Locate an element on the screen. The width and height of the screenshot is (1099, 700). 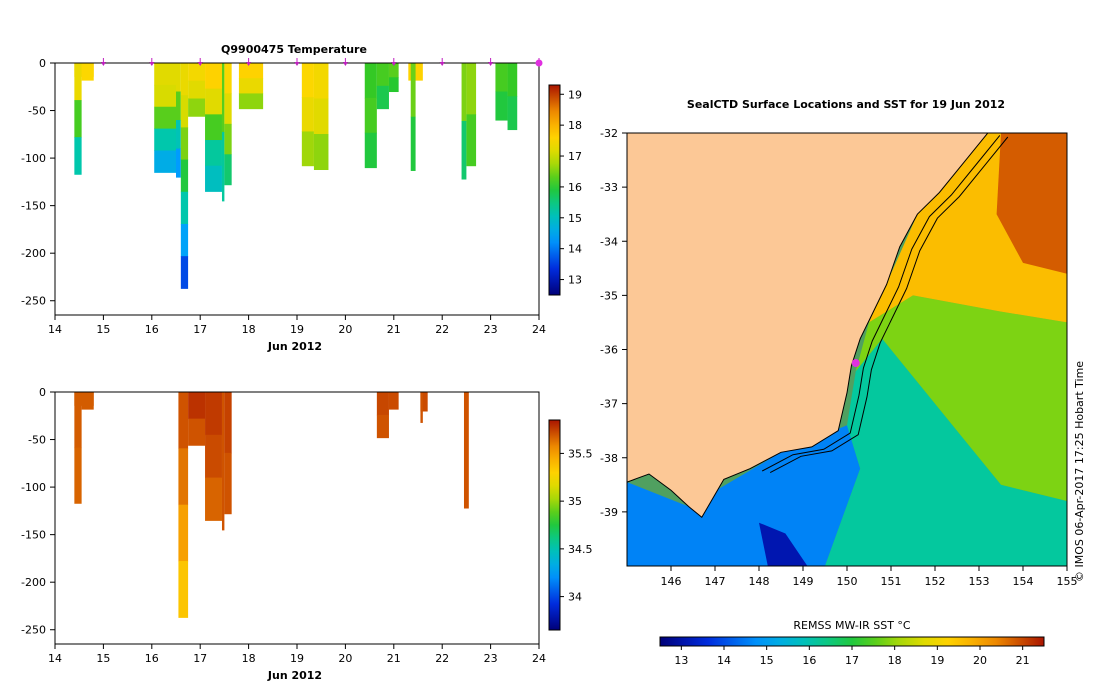
sst-colorbar-ticks: 13 14 15 16 17 18 19 20 21 is located at coordinates (852, 656).